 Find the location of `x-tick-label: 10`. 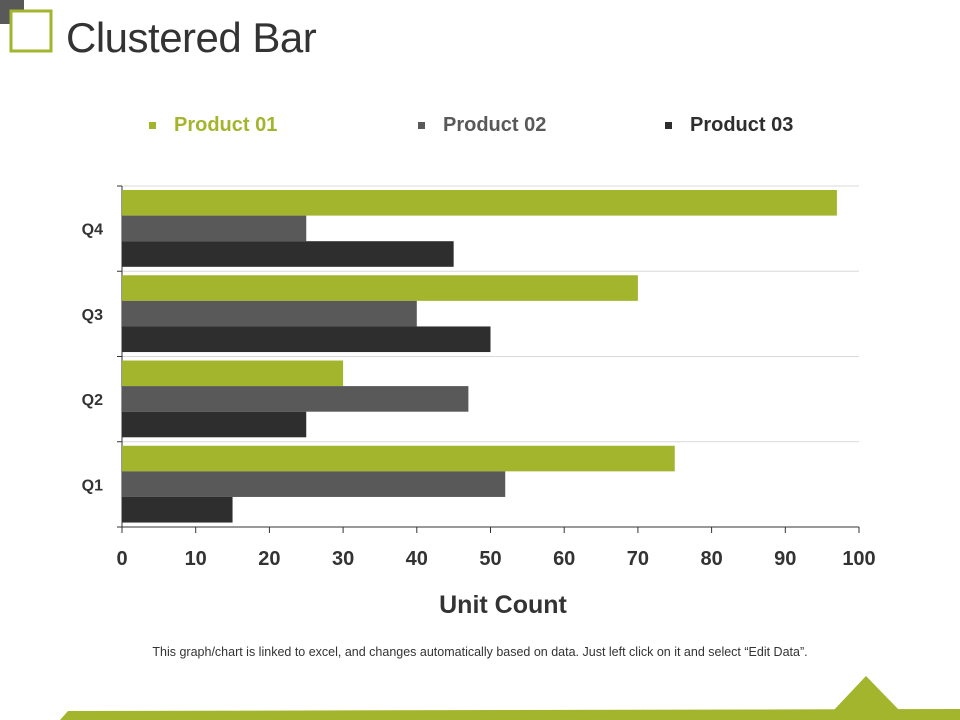

x-tick-label: 10 is located at coordinates (196, 559).